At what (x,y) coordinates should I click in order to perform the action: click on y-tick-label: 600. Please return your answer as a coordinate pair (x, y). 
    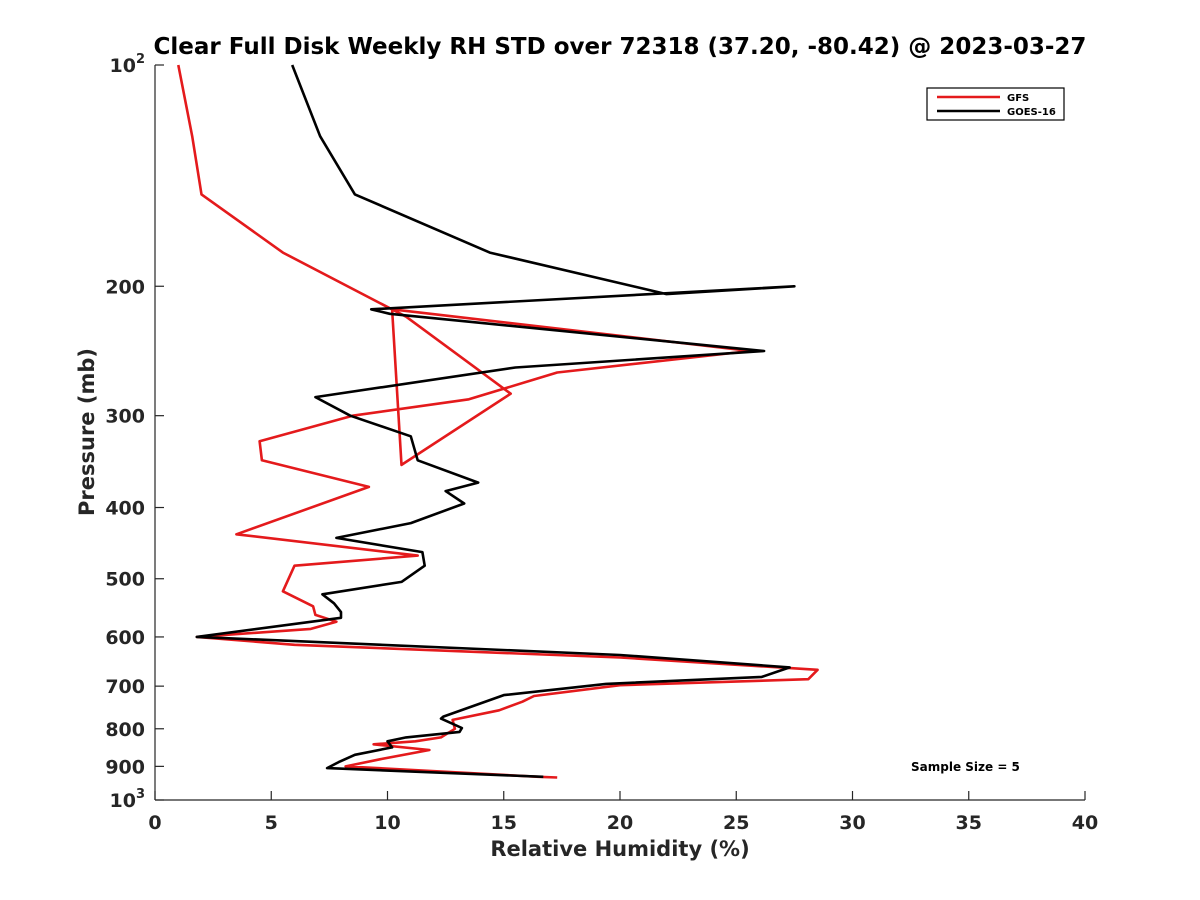
    Looking at the image, I should click on (125, 638).